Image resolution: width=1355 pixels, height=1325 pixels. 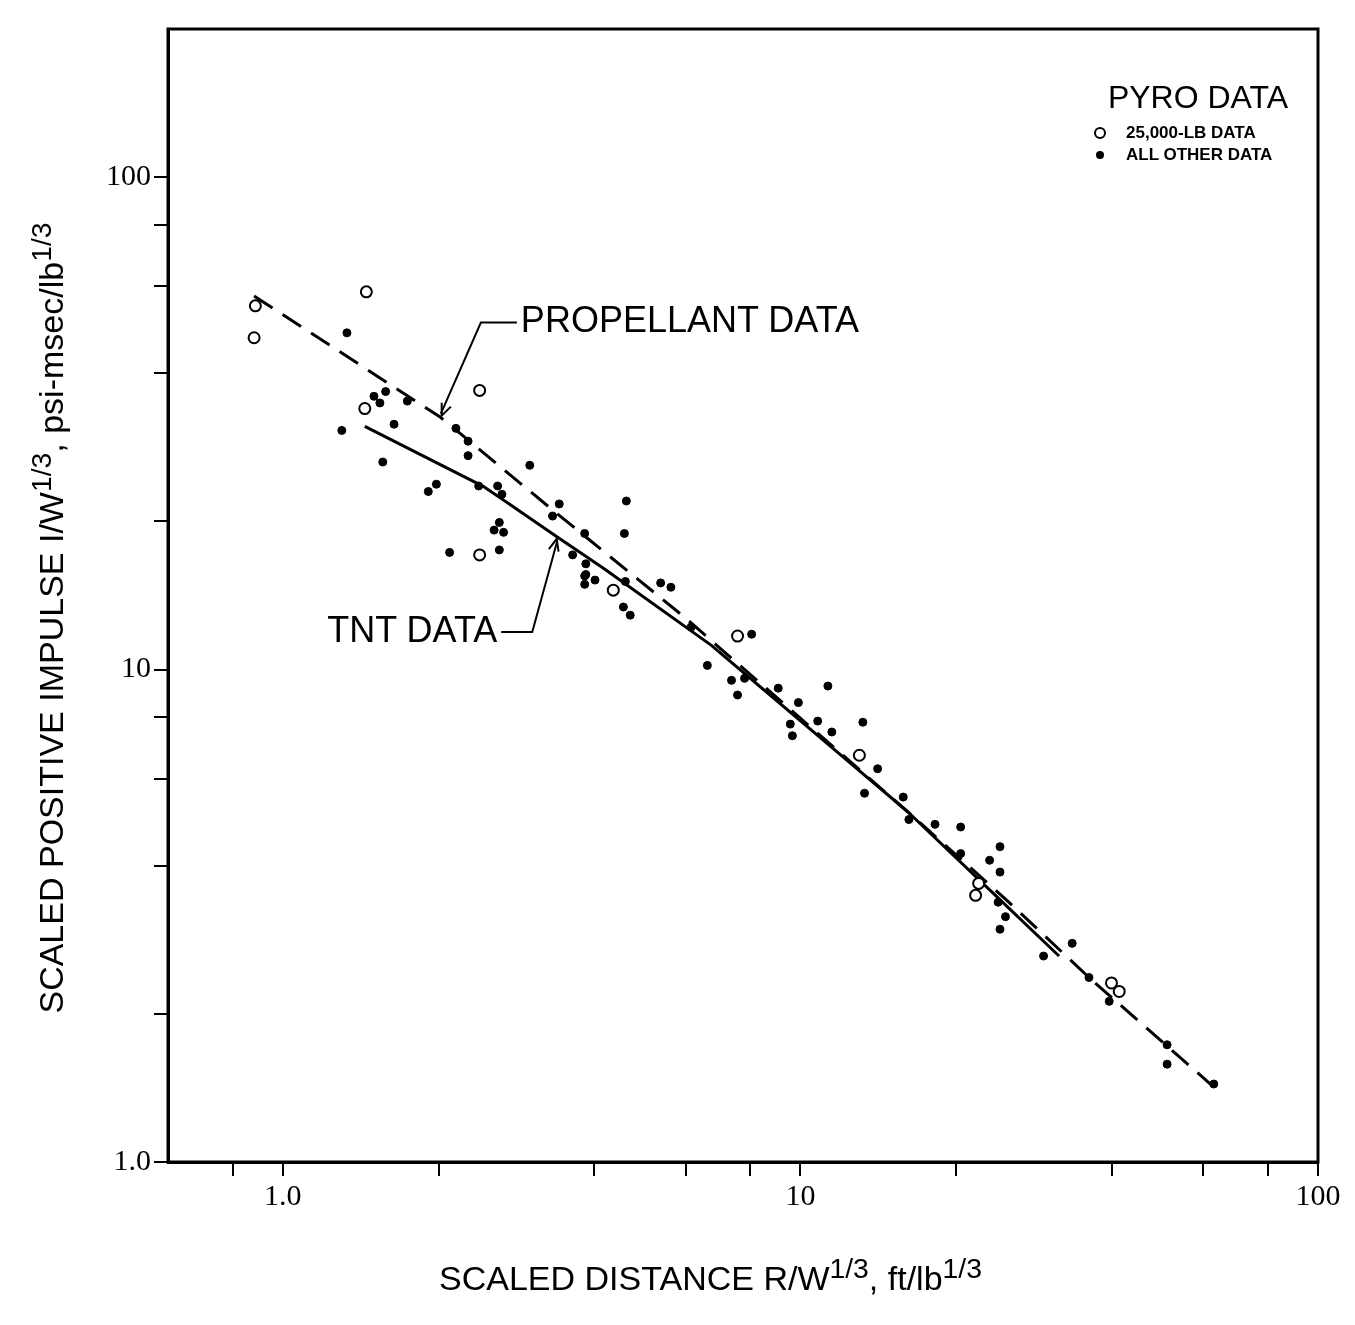 What do you see at coordinates (800, 1194) in the screenshot?
I see `x-tick-label: 10` at bounding box center [800, 1194].